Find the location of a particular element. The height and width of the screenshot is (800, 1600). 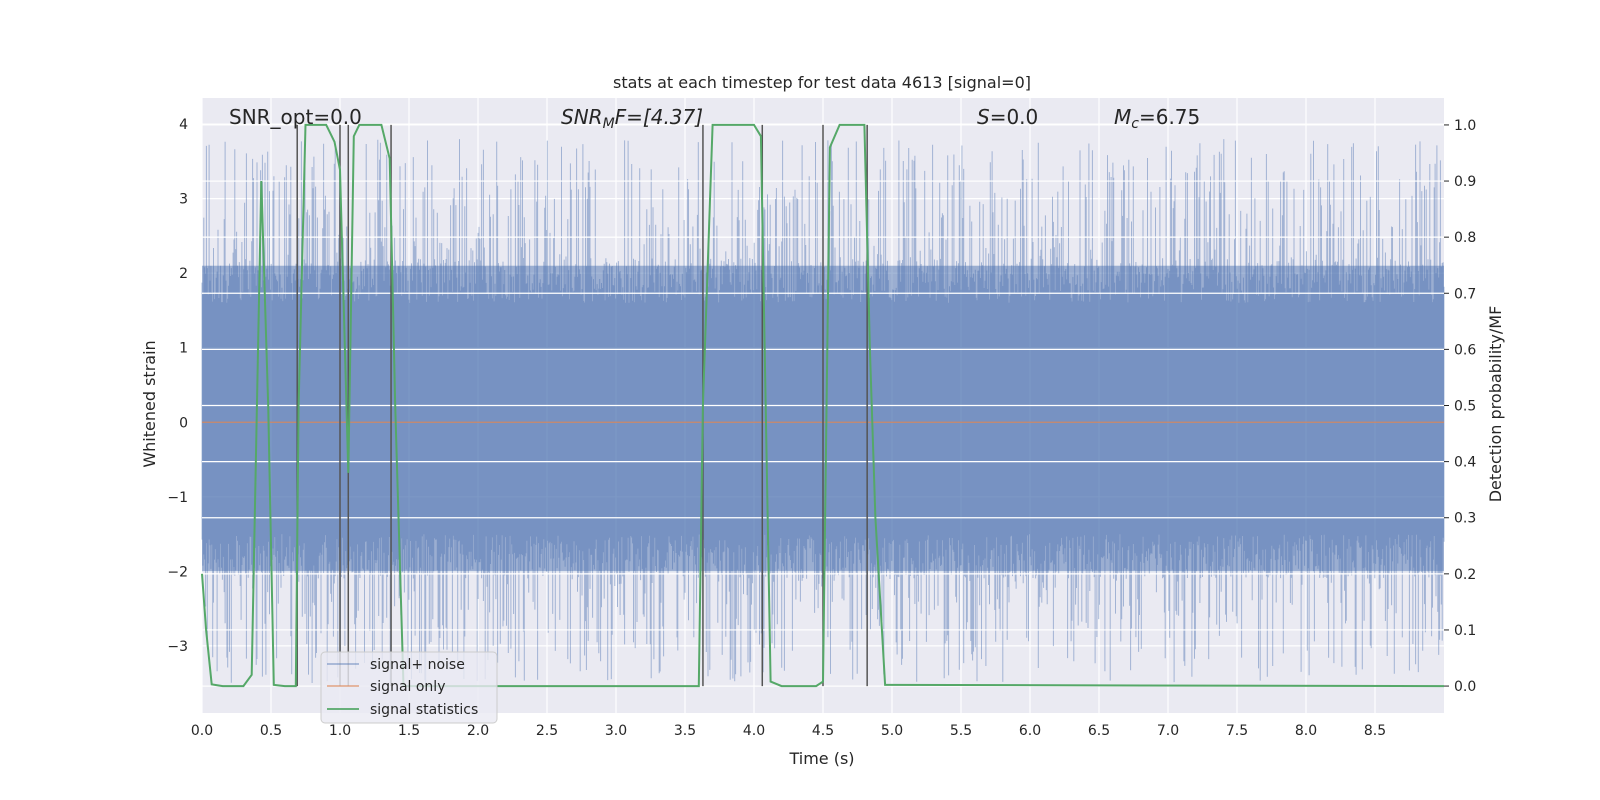

x-tick-label: 2.0 is located at coordinates (478, 731).